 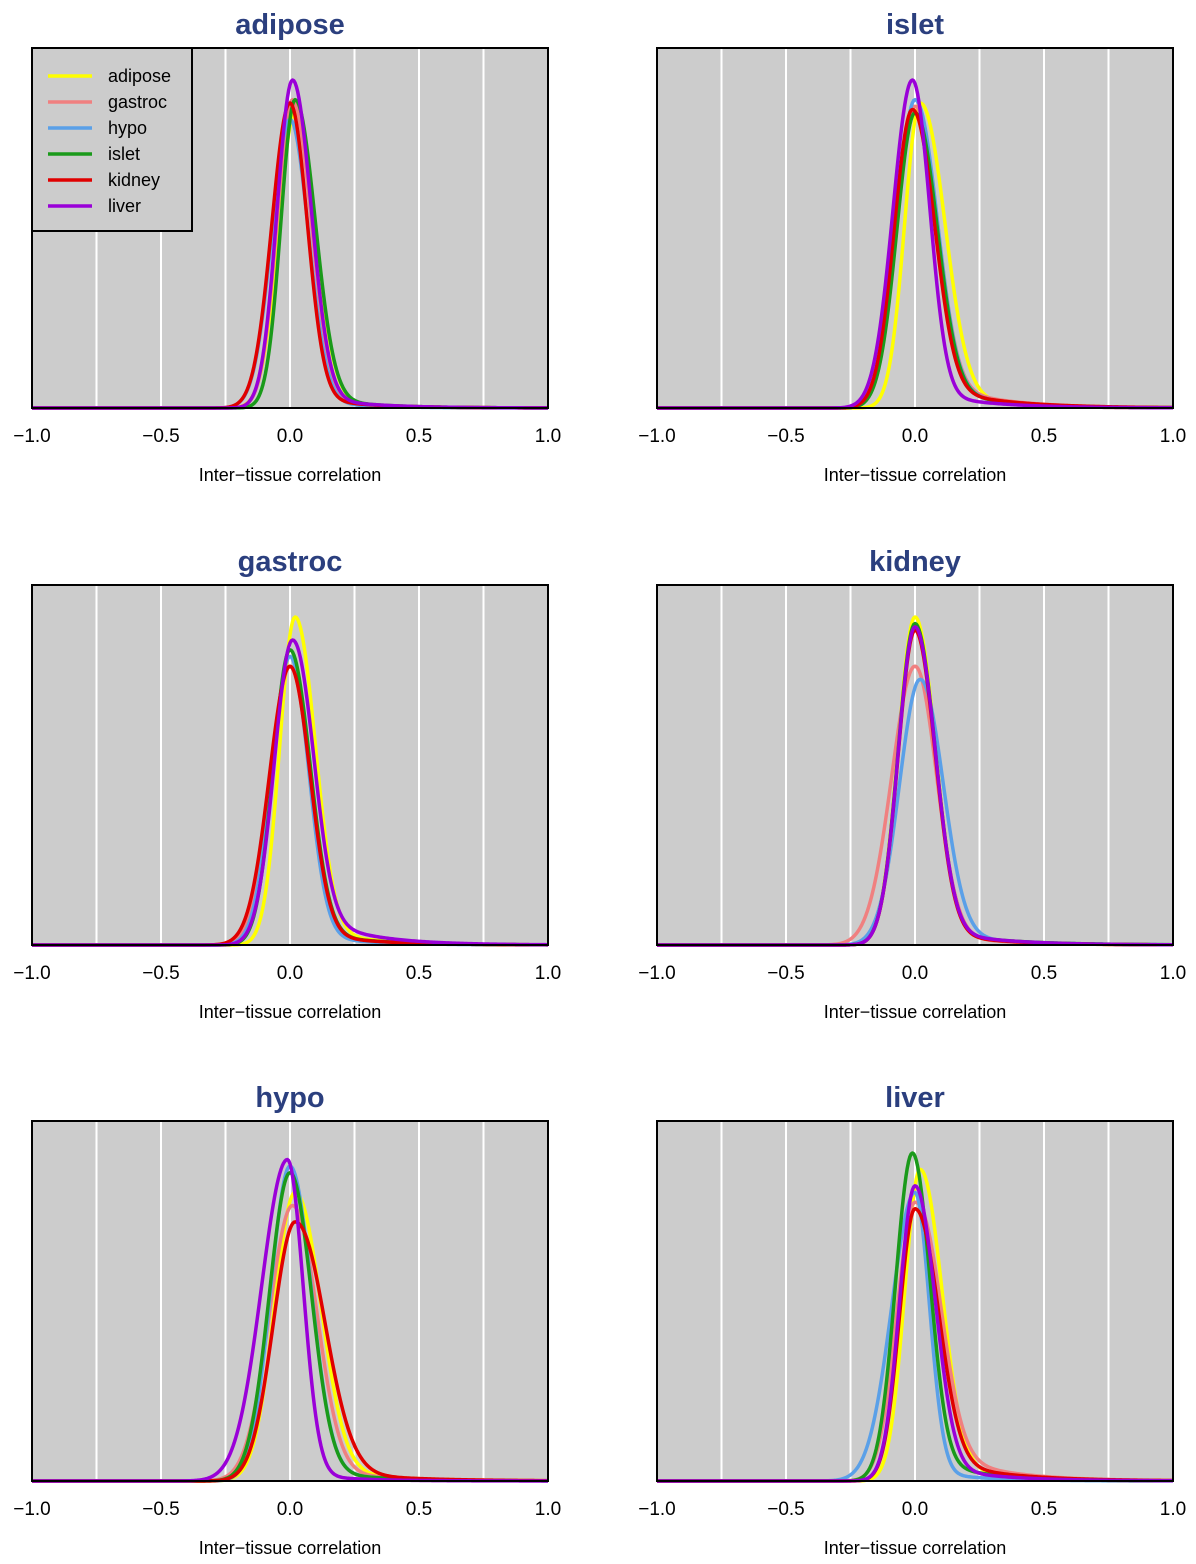 I want to click on legend: adipose gastroc hypo islet kidney liver, so click(x=112, y=139).